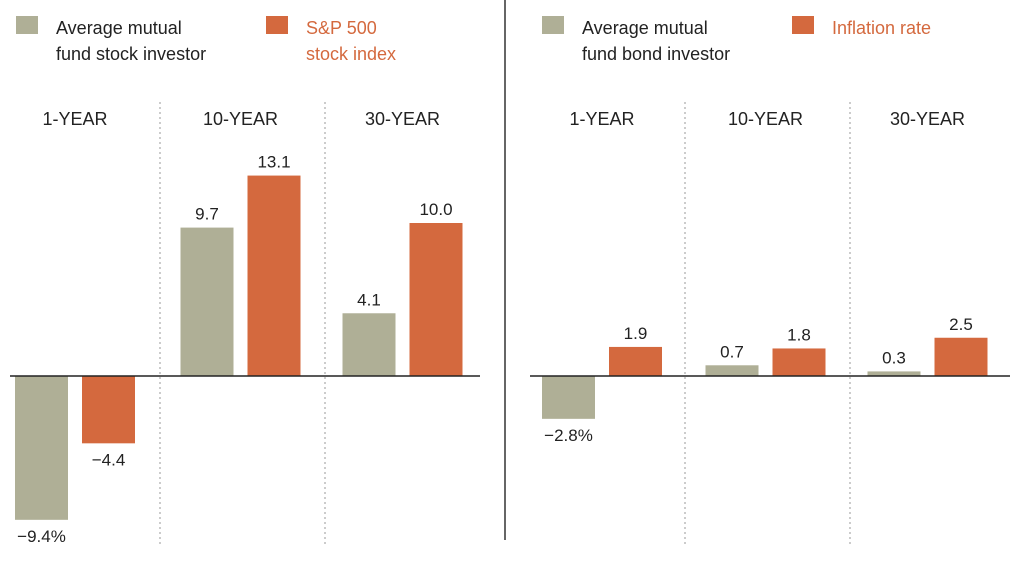 This screenshot has width=1024, height=566. I want to click on data-label: −2.8%, so click(568, 435).